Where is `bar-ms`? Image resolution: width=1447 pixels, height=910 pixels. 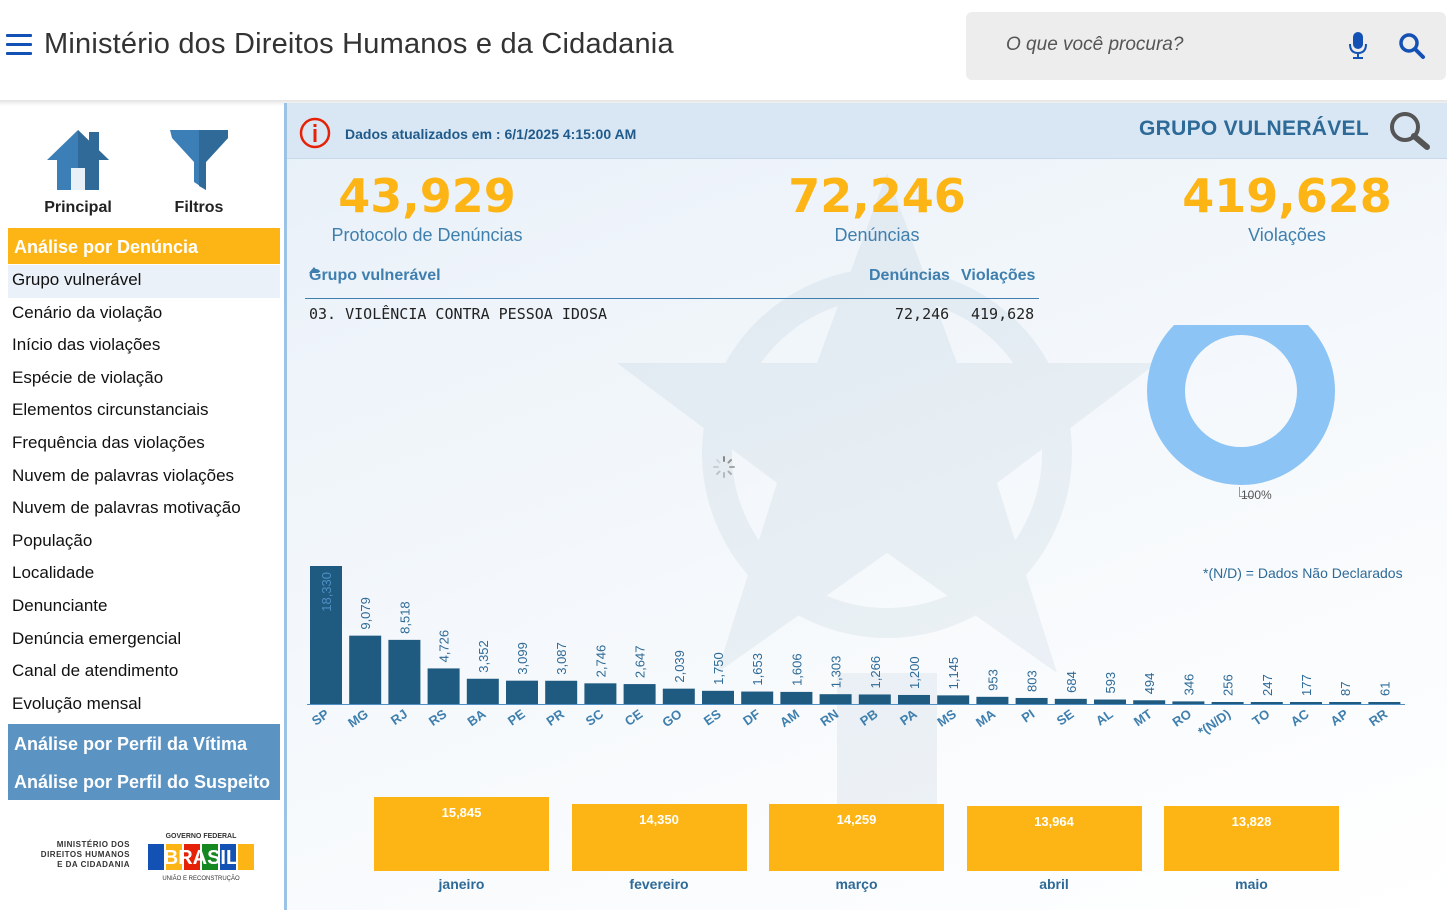
bar-ms is located at coordinates (953, 699).